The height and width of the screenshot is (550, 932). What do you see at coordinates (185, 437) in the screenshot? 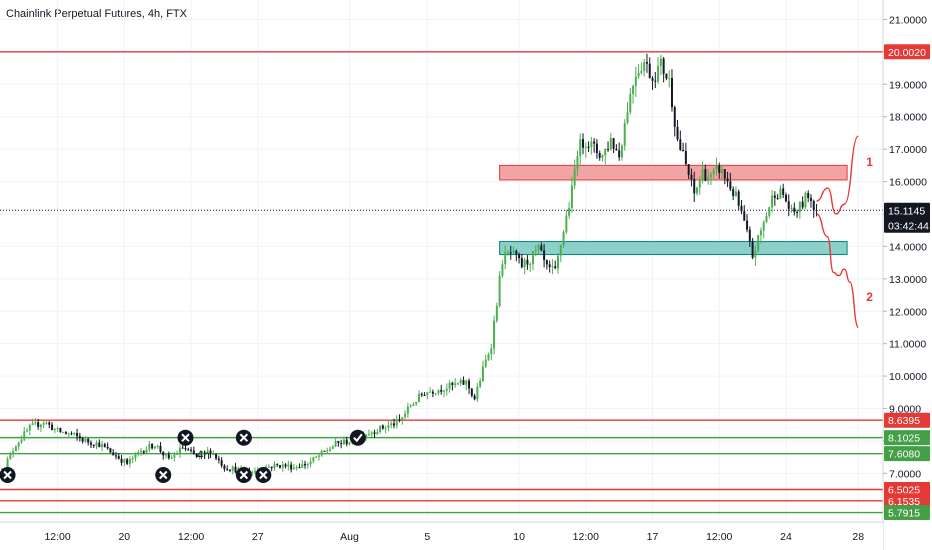
I see `x-marker-icon` at bounding box center [185, 437].